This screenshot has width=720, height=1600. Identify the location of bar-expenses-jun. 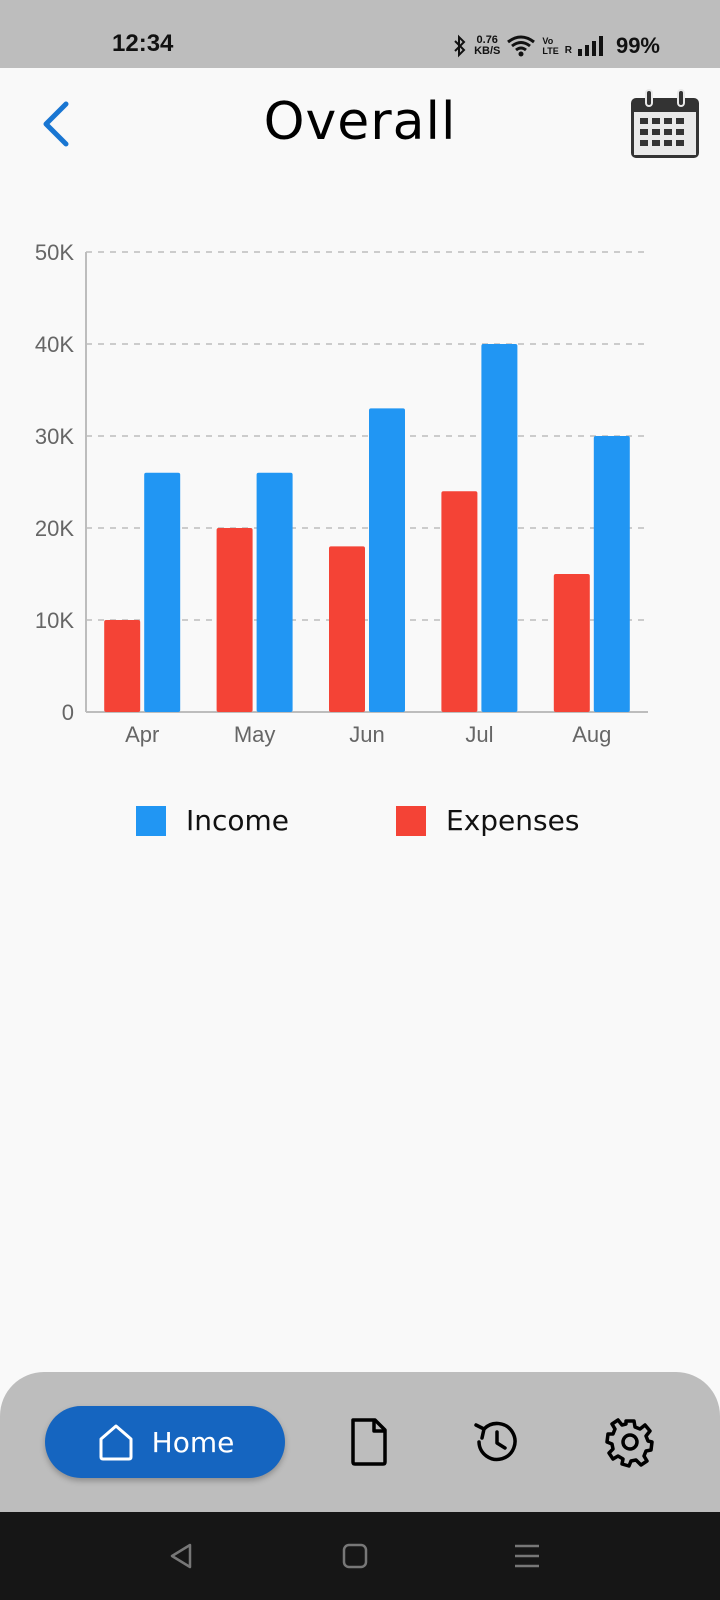
(347, 629).